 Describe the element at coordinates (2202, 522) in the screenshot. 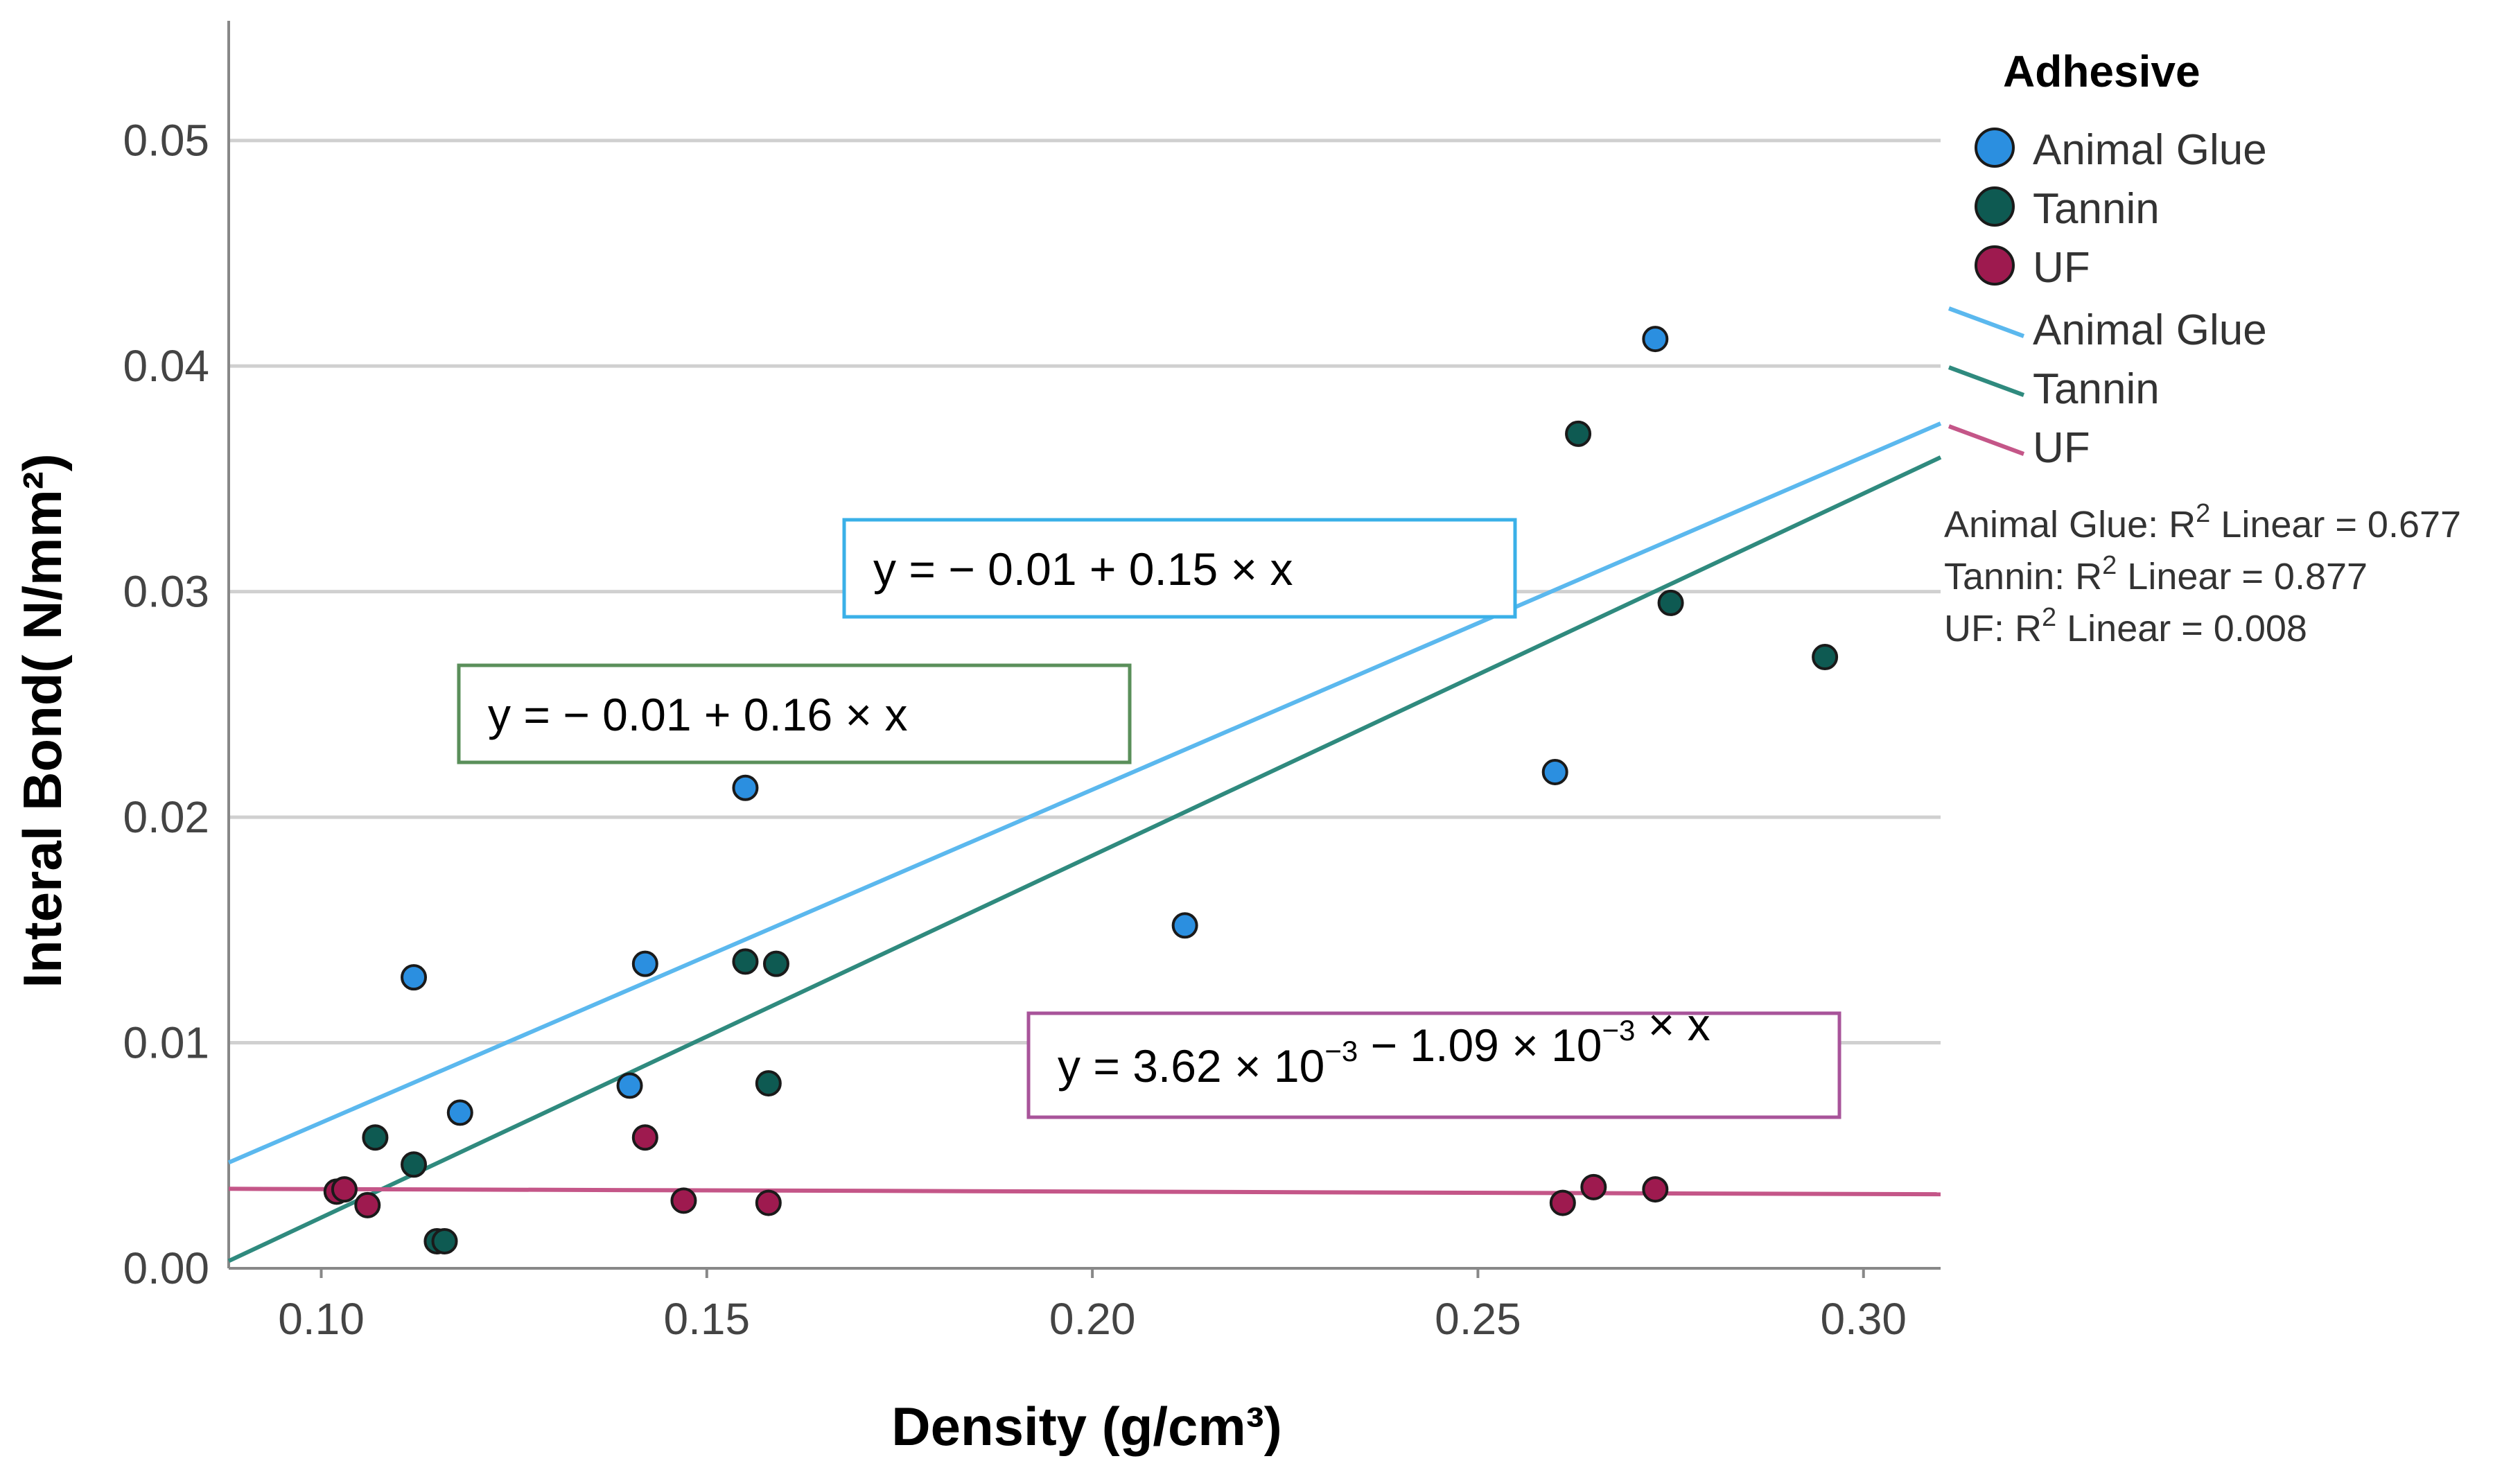

I see `r-squared-label: Animal Glue: R2 Linear = 0.677` at that location.